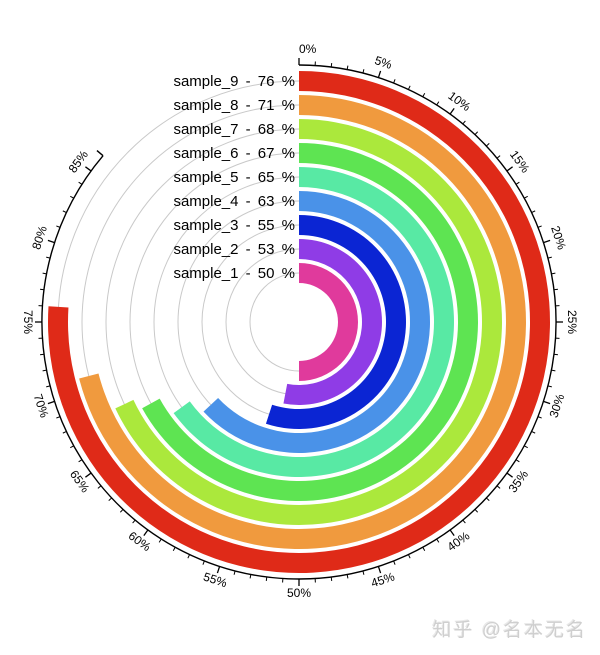 The width and height of the screenshot is (600, 655). I want to click on series-label-sample_1: sample_1 - 50 %, so click(234, 273).